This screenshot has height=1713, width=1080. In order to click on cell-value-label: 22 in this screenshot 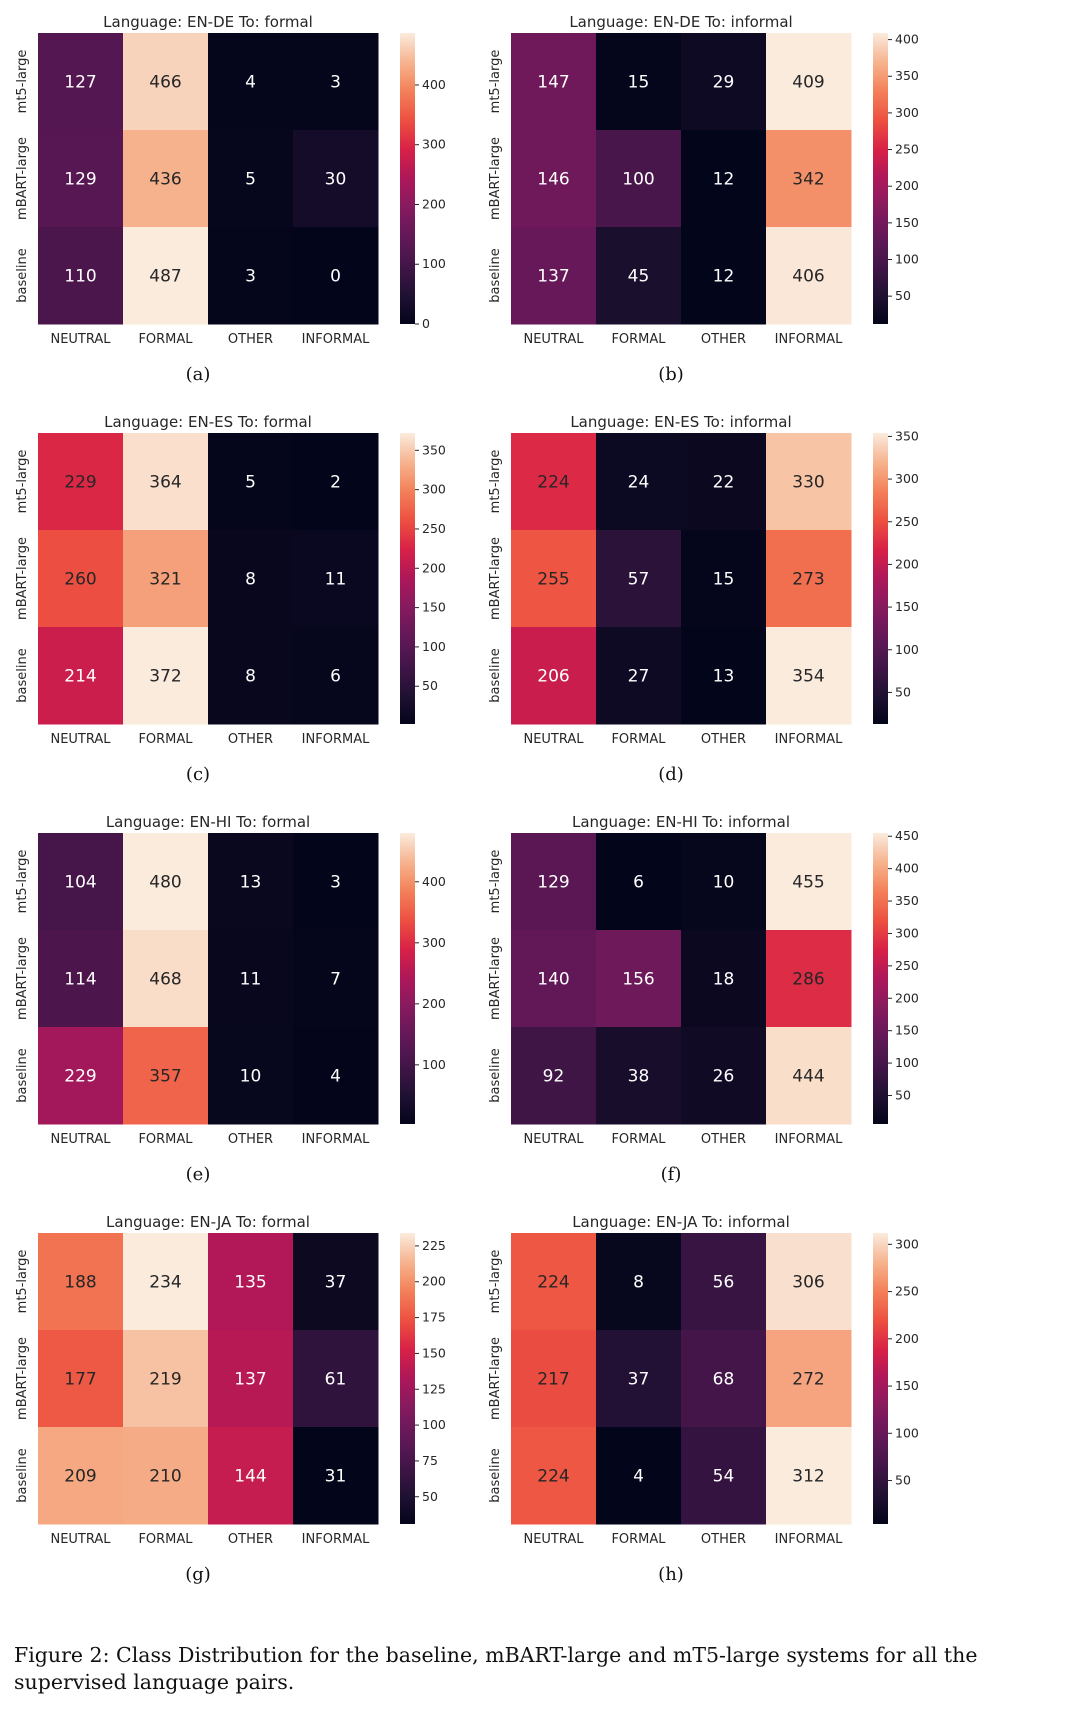, I will do `click(724, 483)`.